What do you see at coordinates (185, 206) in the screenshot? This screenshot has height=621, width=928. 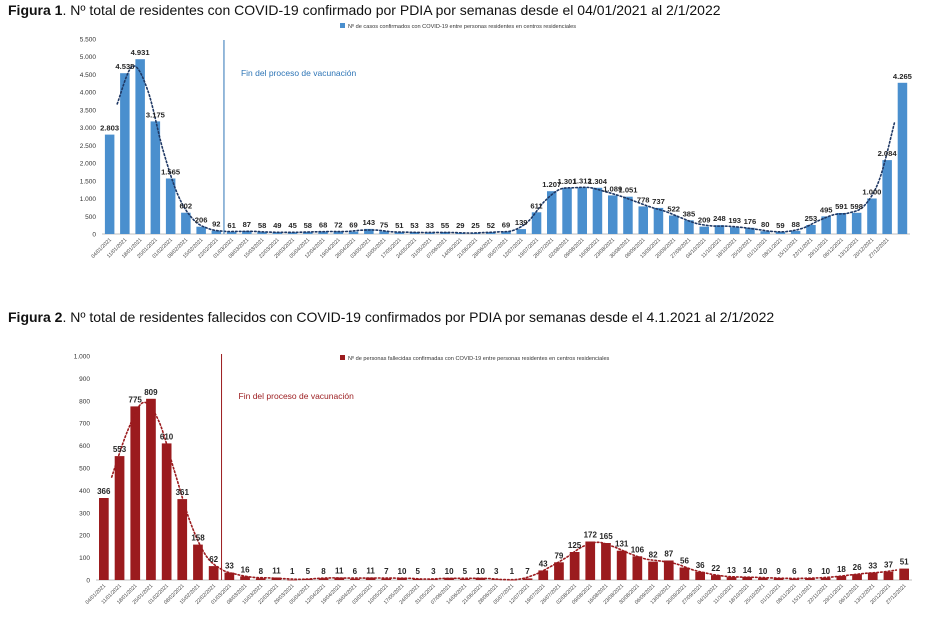 I see `fig1-data-label: 602` at bounding box center [185, 206].